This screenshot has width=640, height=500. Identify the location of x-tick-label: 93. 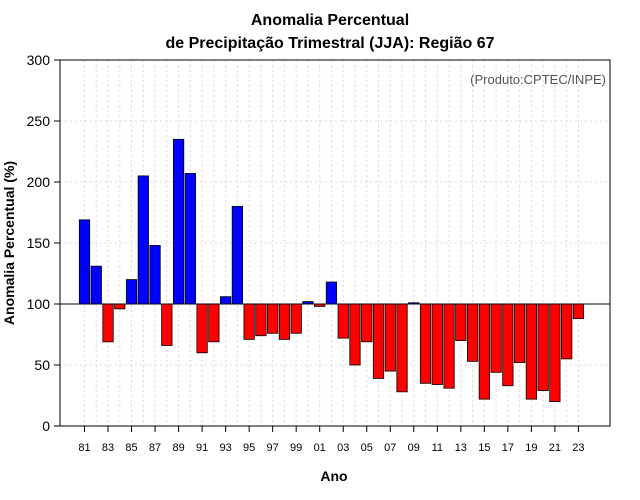
(225, 448).